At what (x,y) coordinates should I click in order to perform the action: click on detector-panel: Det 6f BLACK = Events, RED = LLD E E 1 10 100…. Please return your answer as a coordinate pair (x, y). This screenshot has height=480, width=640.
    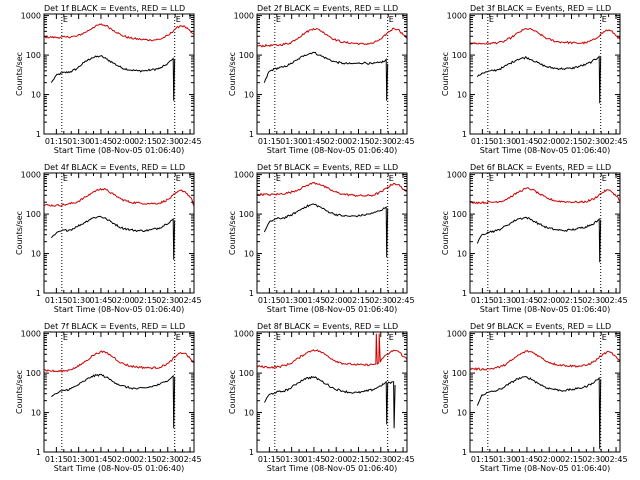
    Looking at the image, I should click on (534, 238).